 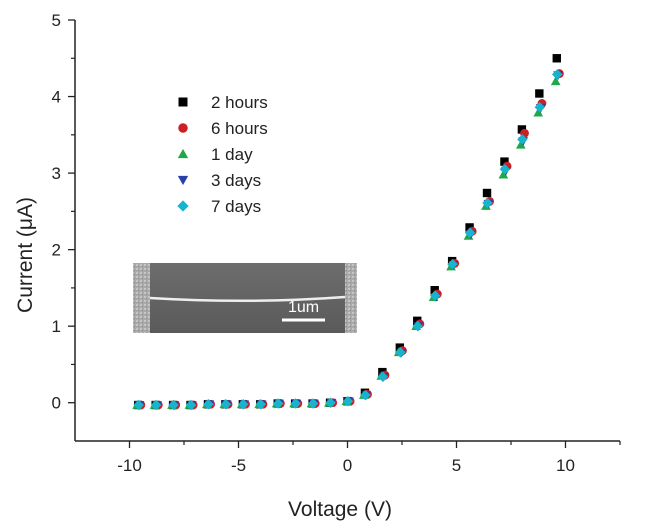 What do you see at coordinates (351, 298) in the screenshot?
I see `sem-right-electrode` at bounding box center [351, 298].